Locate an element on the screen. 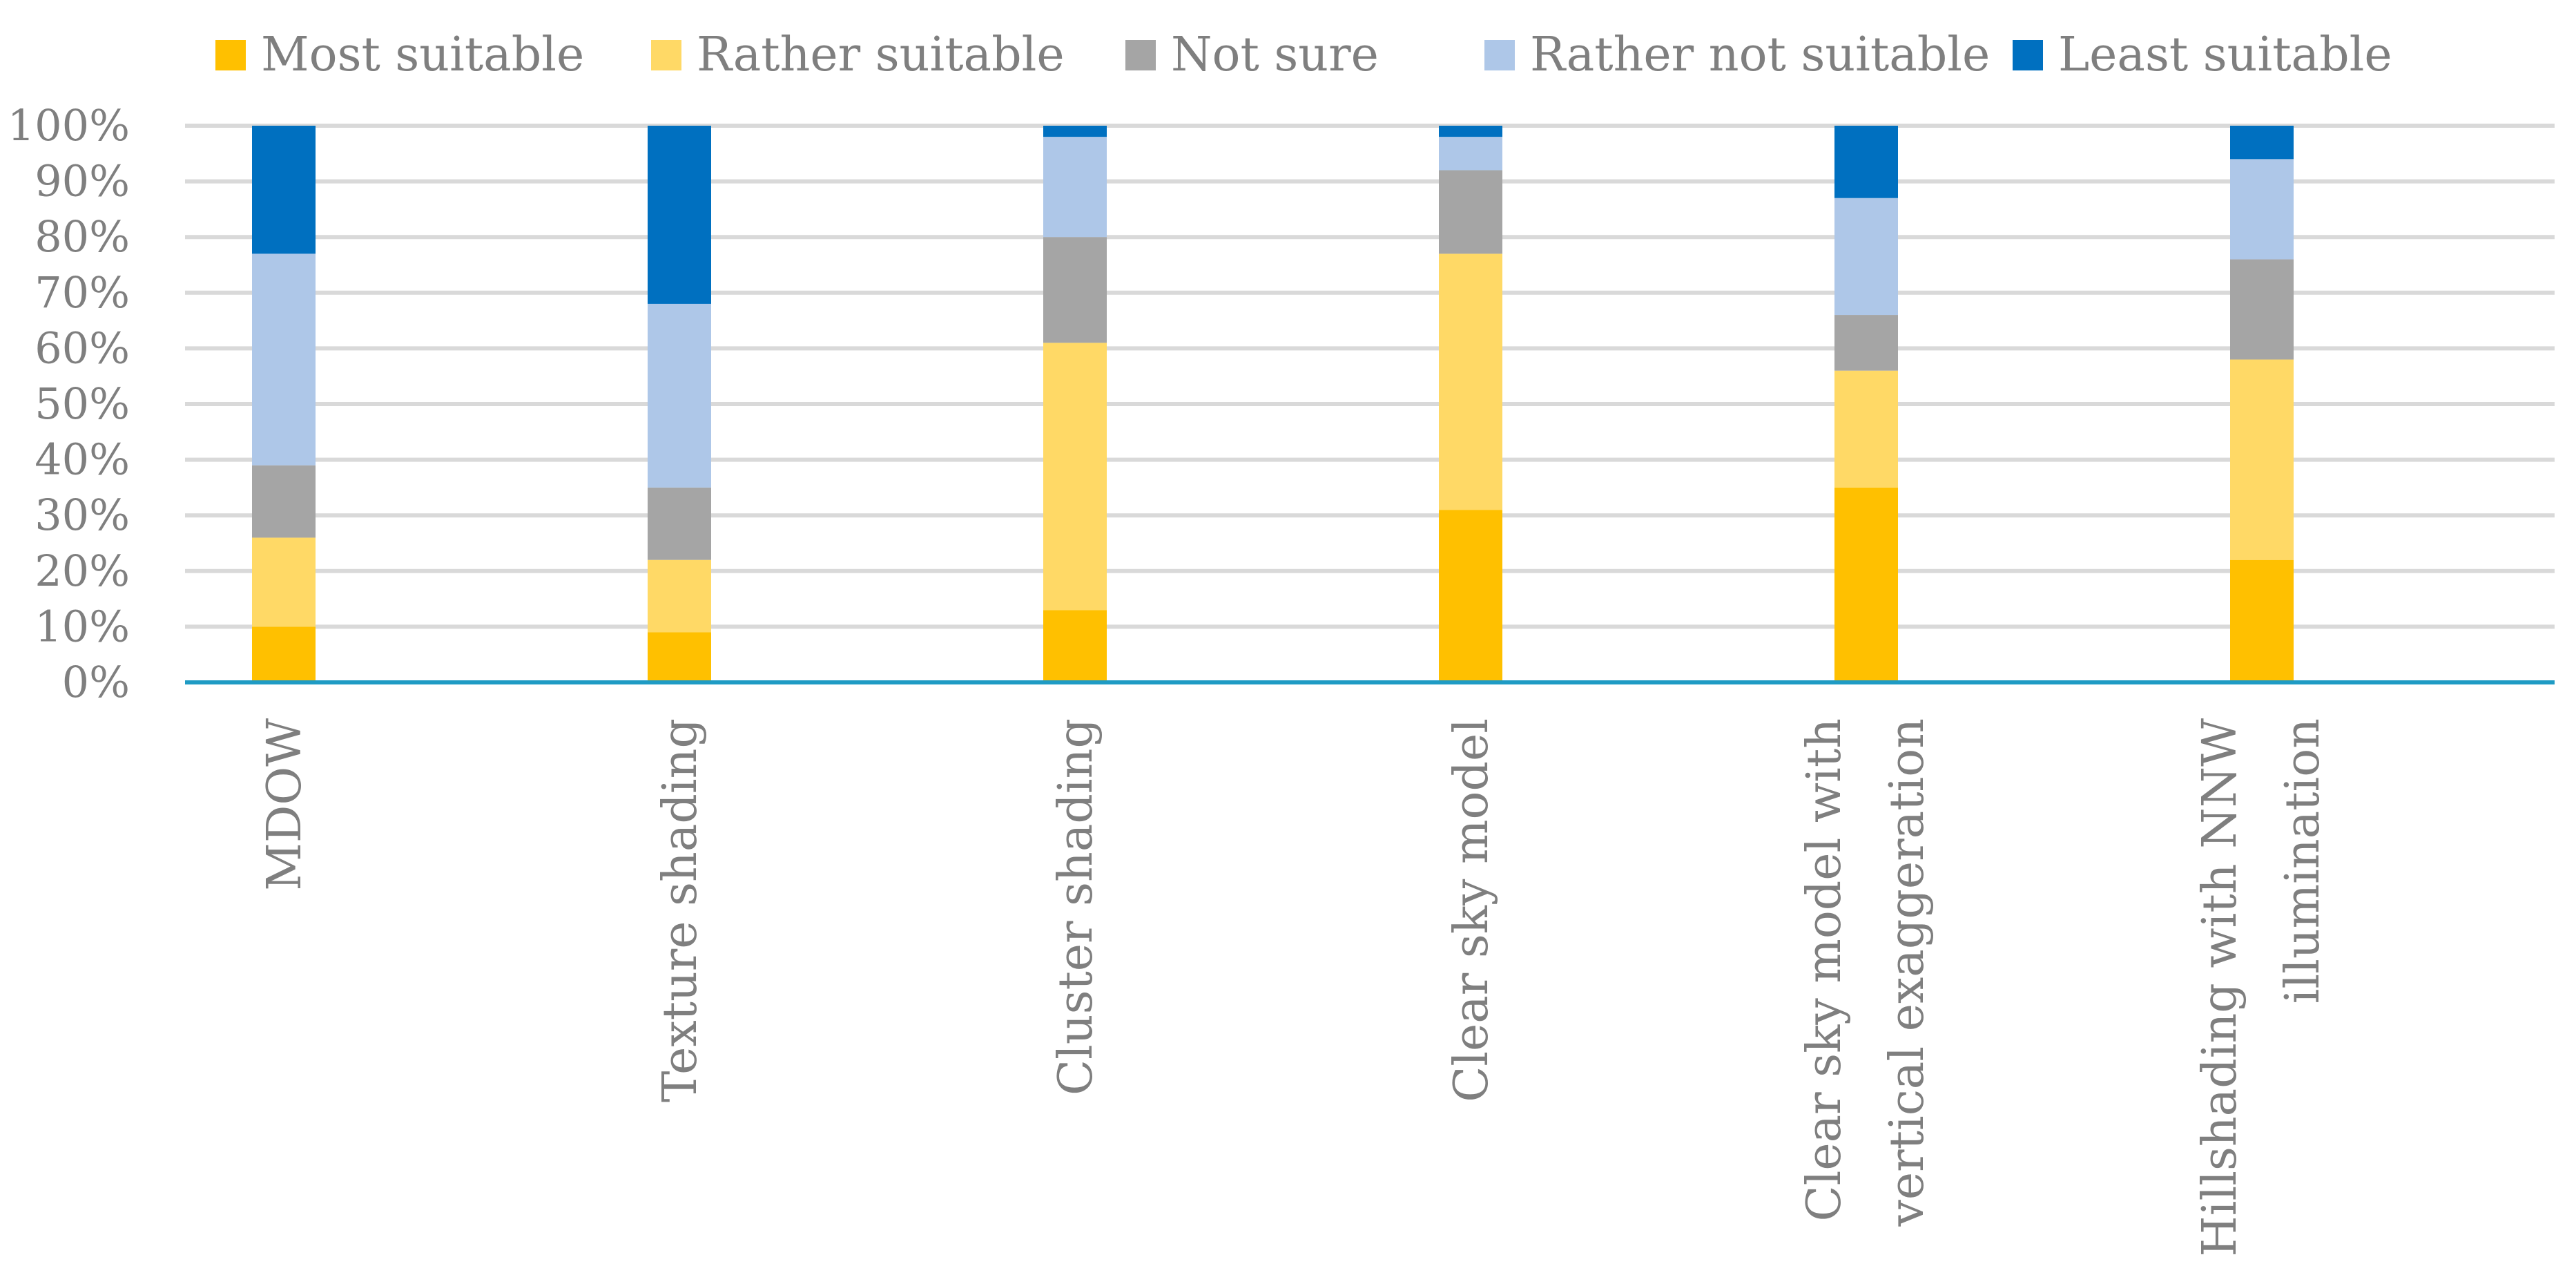  y-tick-label: 60% is located at coordinates (82, 348).